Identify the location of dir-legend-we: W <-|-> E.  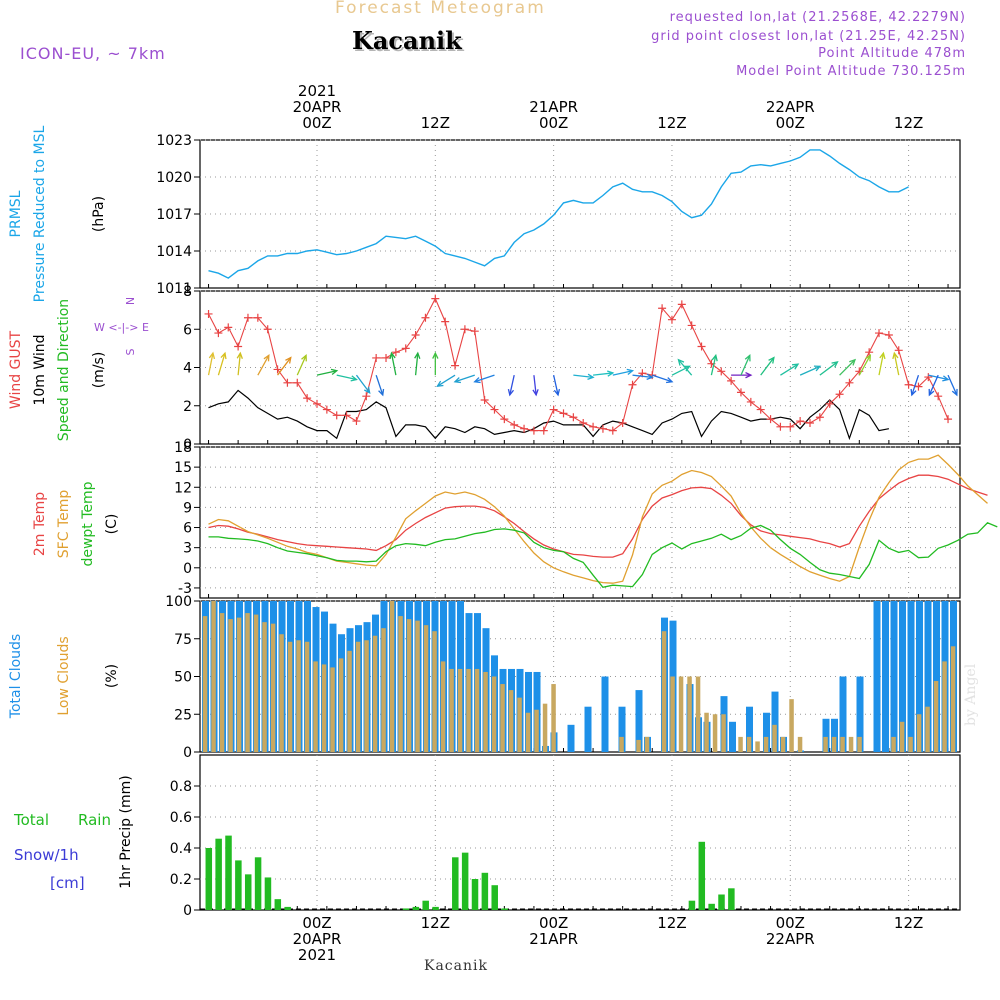
(121, 327).